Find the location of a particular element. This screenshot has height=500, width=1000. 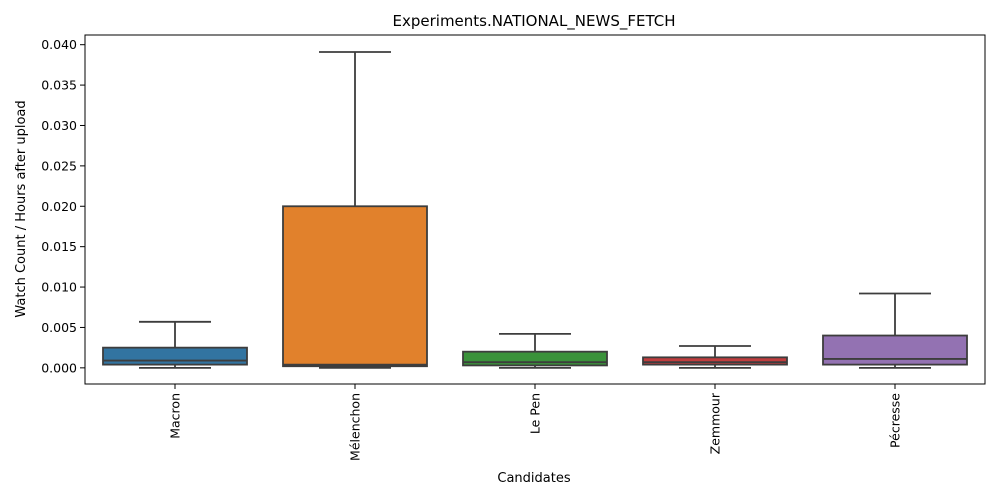

y-tick-label: 0.025 is located at coordinates (59, 165).